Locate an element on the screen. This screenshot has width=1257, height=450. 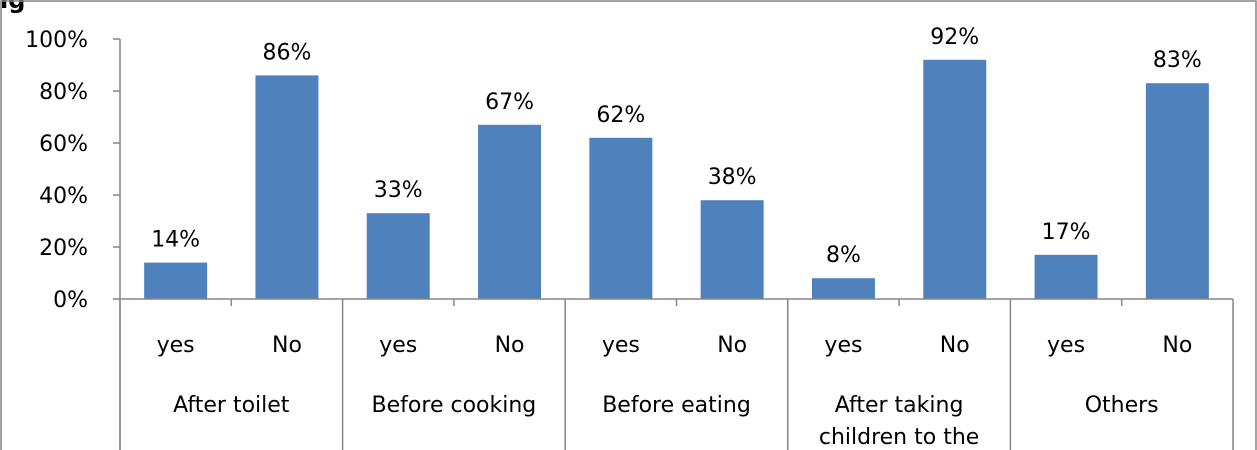
x-group-label-line: Before eating is located at coordinates (676, 405).